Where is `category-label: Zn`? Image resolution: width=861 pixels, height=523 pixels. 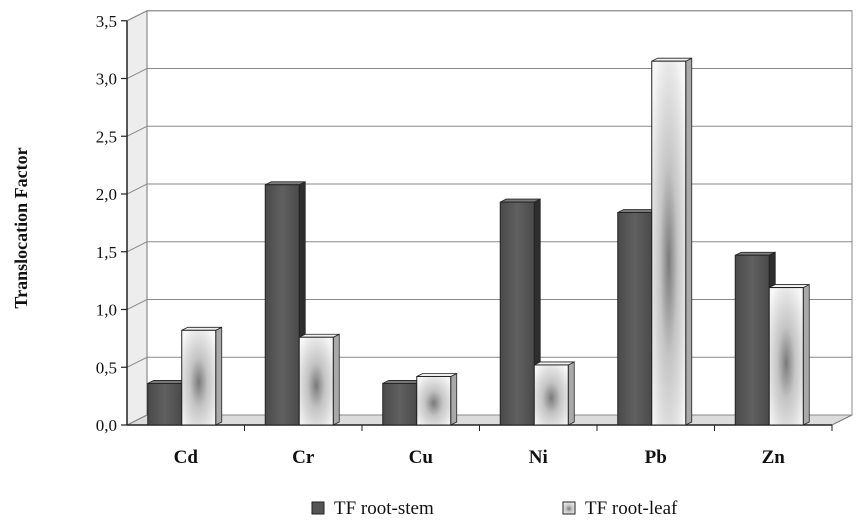
category-label: Zn is located at coordinates (774, 457).